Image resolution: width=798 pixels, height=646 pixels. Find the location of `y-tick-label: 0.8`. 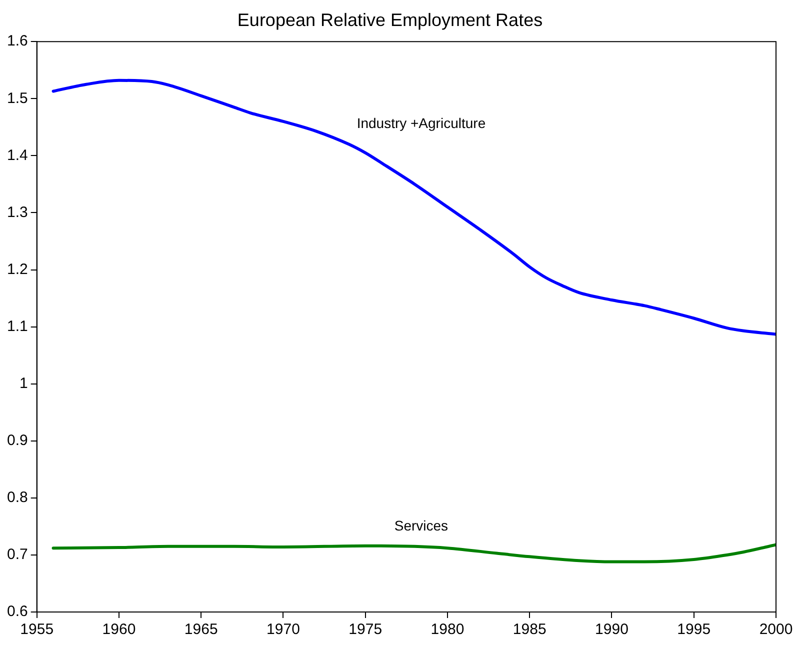

y-tick-label: 0.8 is located at coordinates (17, 497).